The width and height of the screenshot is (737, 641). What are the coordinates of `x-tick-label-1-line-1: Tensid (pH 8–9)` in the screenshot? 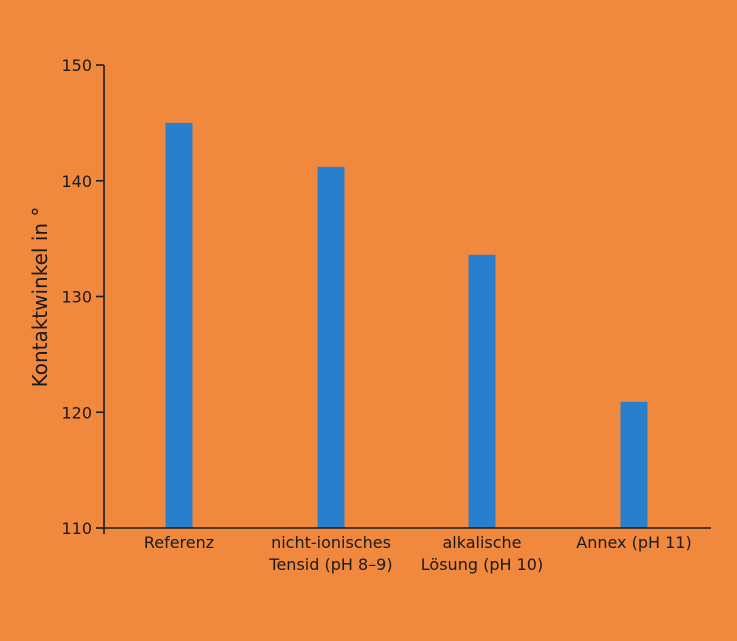 It's located at (330, 564).